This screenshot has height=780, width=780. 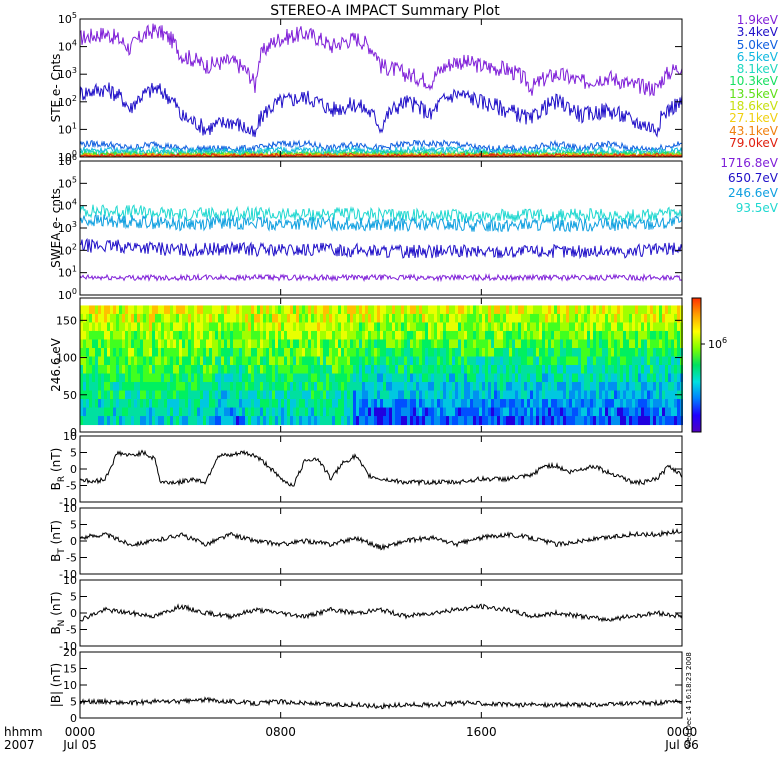 What do you see at coordinates (66, 320) in the screenshot?
I see `panel-3-ytick-label: 150` at bounding box center [66, 320].